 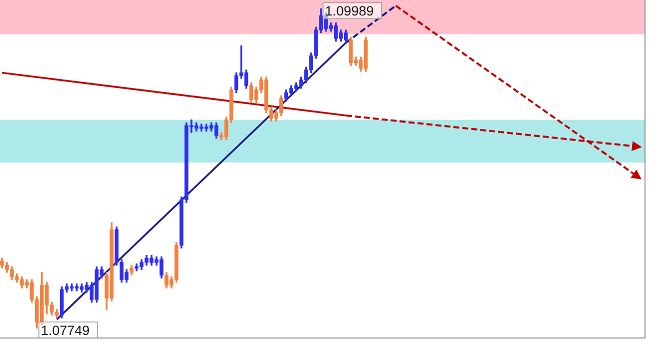 What do you see at coordinates (349, 11) in the screenshot?
I see `annotation: 1.09989` at bounding box center [349, 11].